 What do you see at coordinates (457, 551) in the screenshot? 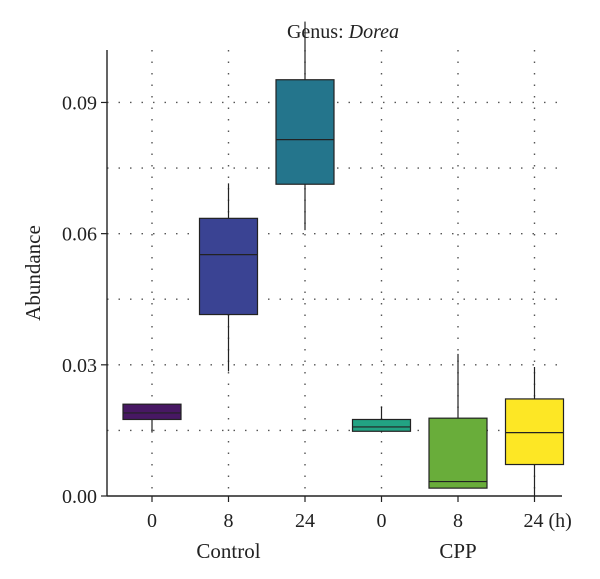
I see `group-label-cpp: CPP` at bounding box center [457, 551].